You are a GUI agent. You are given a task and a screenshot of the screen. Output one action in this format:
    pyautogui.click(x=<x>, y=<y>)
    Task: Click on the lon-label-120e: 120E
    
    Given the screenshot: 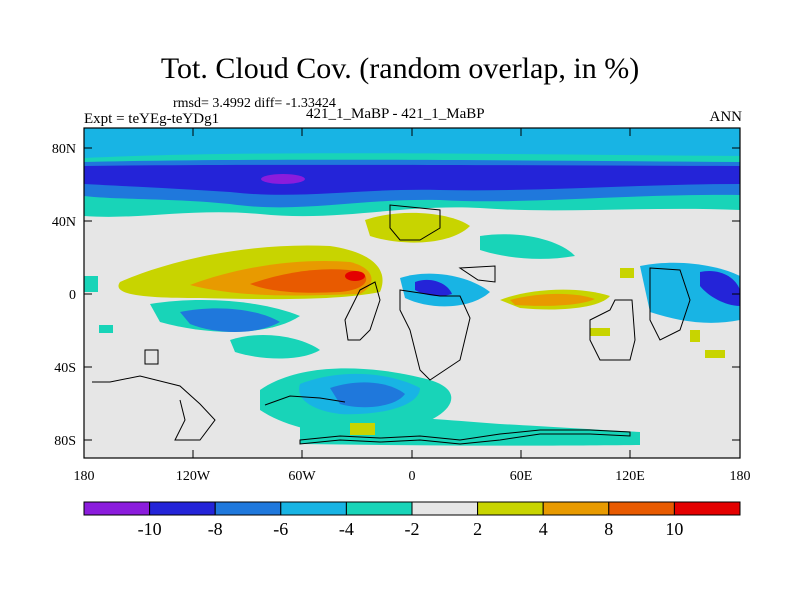 What is the action you would take?
    pyautogui.click(x=630, y=476)
    